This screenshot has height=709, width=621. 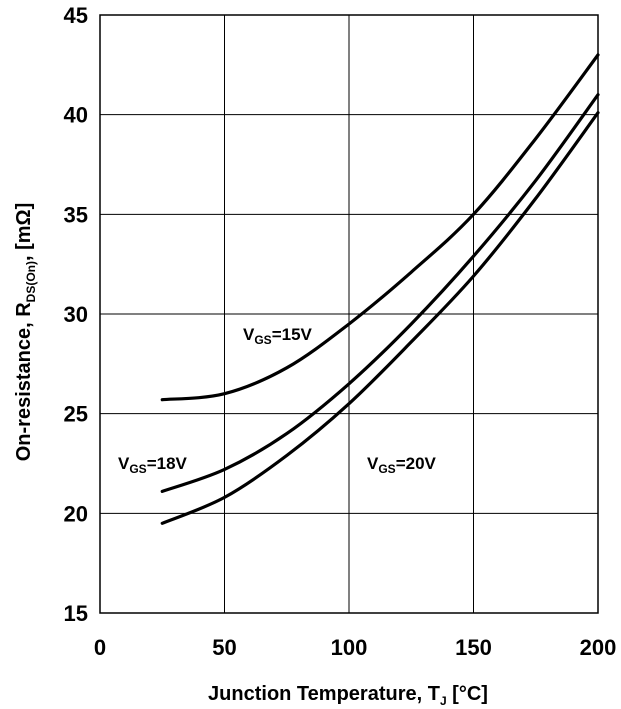 What do you see at coordinates (25, 332) in the screenshot?
I see `y-axis-title: On-resistance, RDS(On), [mΩ]` at bounding box center [25, 332].